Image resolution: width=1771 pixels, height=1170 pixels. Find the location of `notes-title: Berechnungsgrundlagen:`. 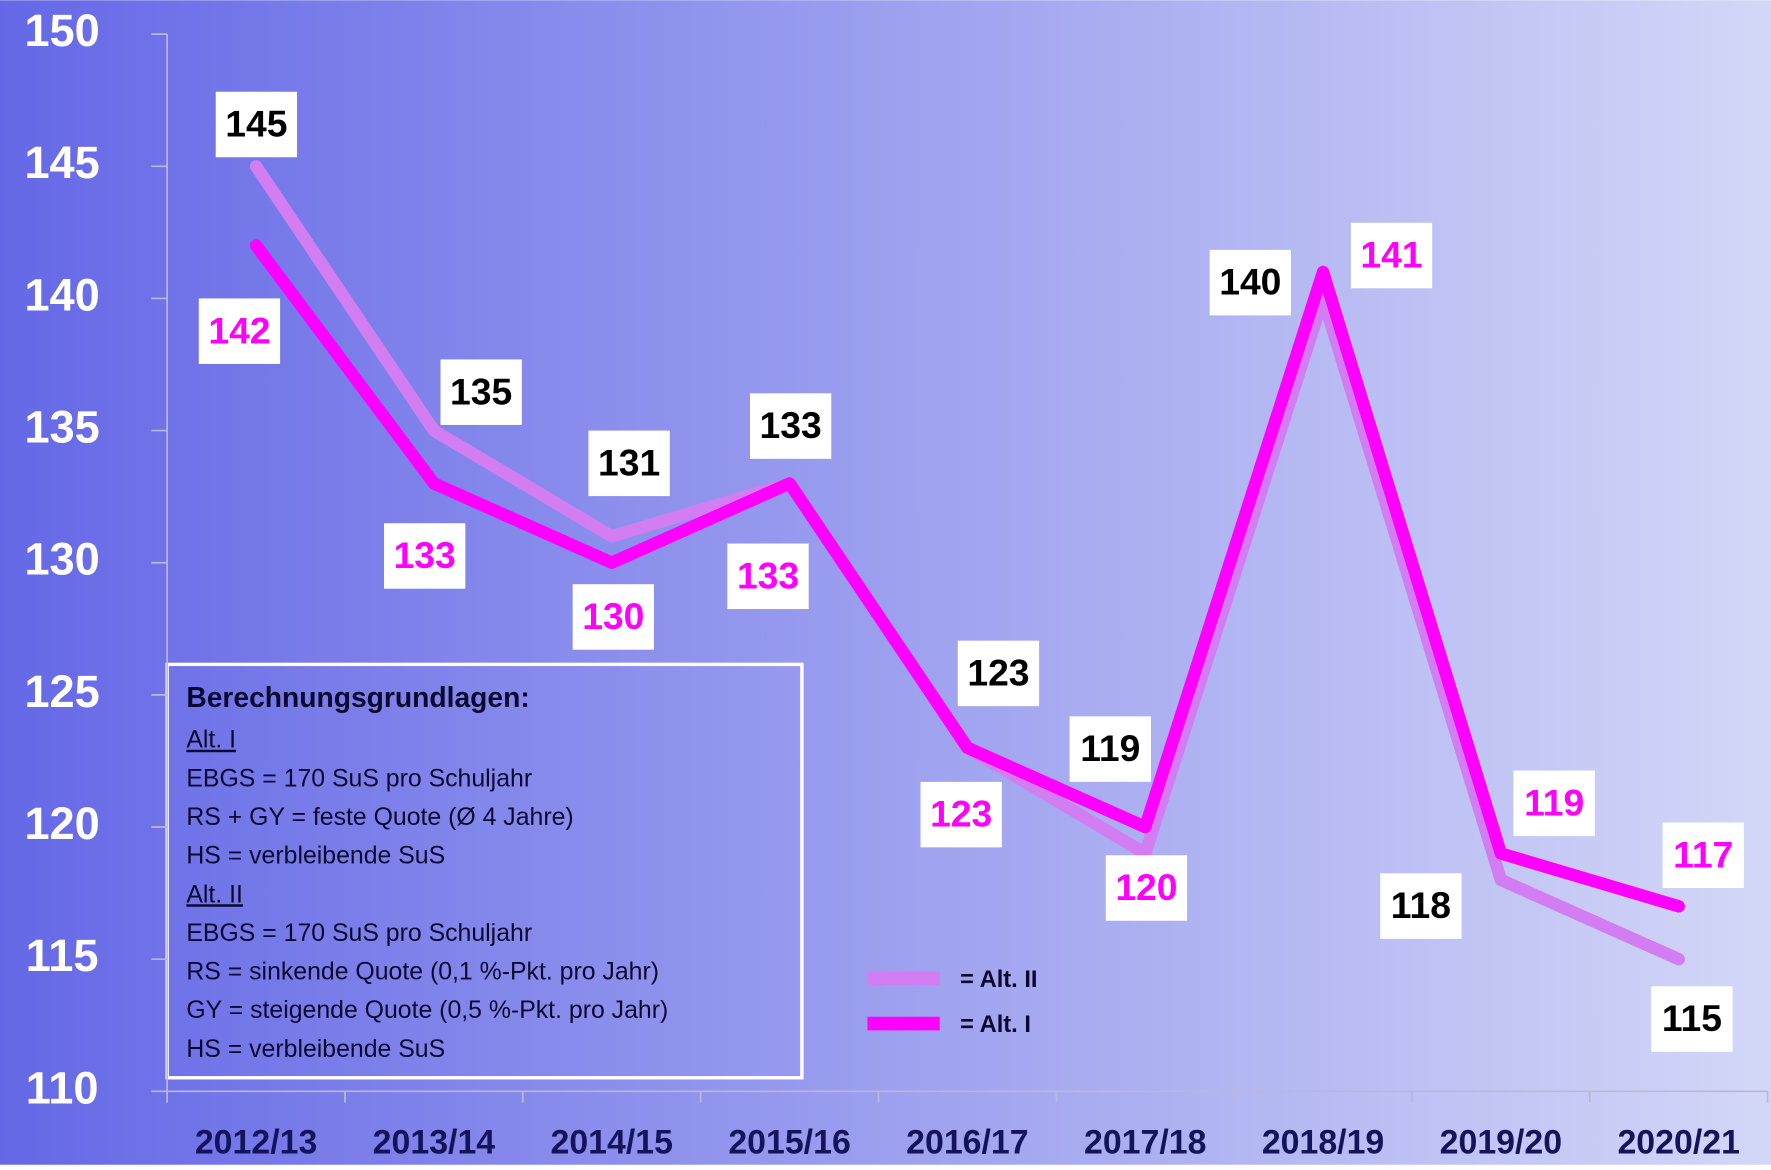

notes-title: Berechnungsgrundlagen: is located at coordinates (357, 697).